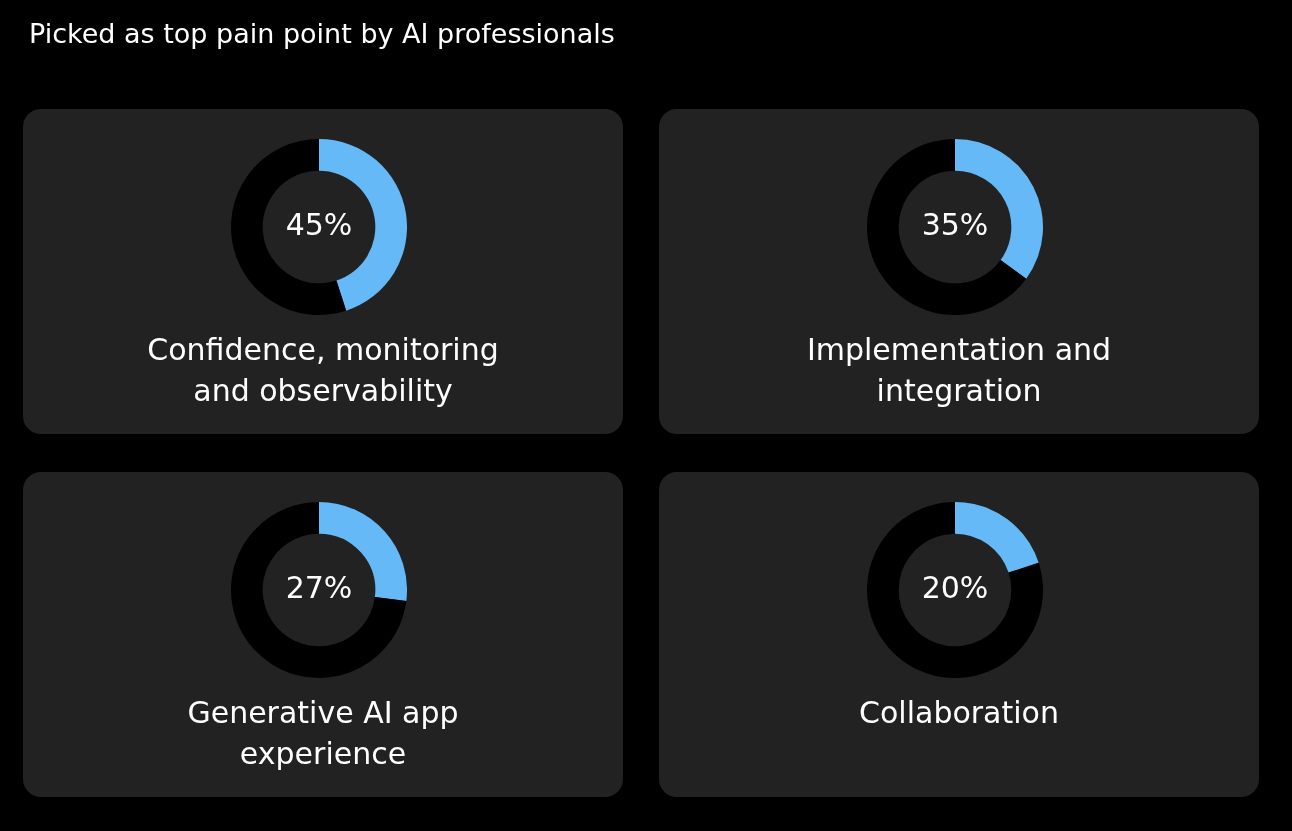 This screenshot has width=1292, height=831. I want to click on text: Confidence, monitoring and observability, so click(323, 370).